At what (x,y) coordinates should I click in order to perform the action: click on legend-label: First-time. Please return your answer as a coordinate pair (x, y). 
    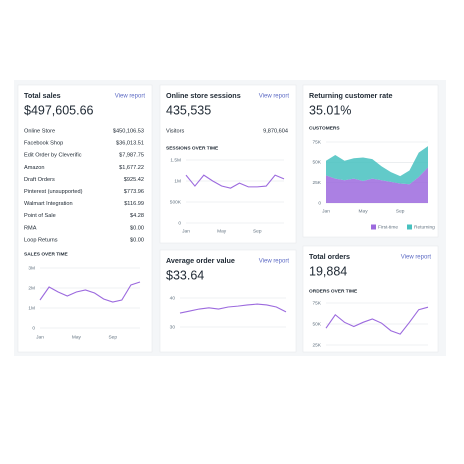
    Looking at the image, I should click on (388, 227).